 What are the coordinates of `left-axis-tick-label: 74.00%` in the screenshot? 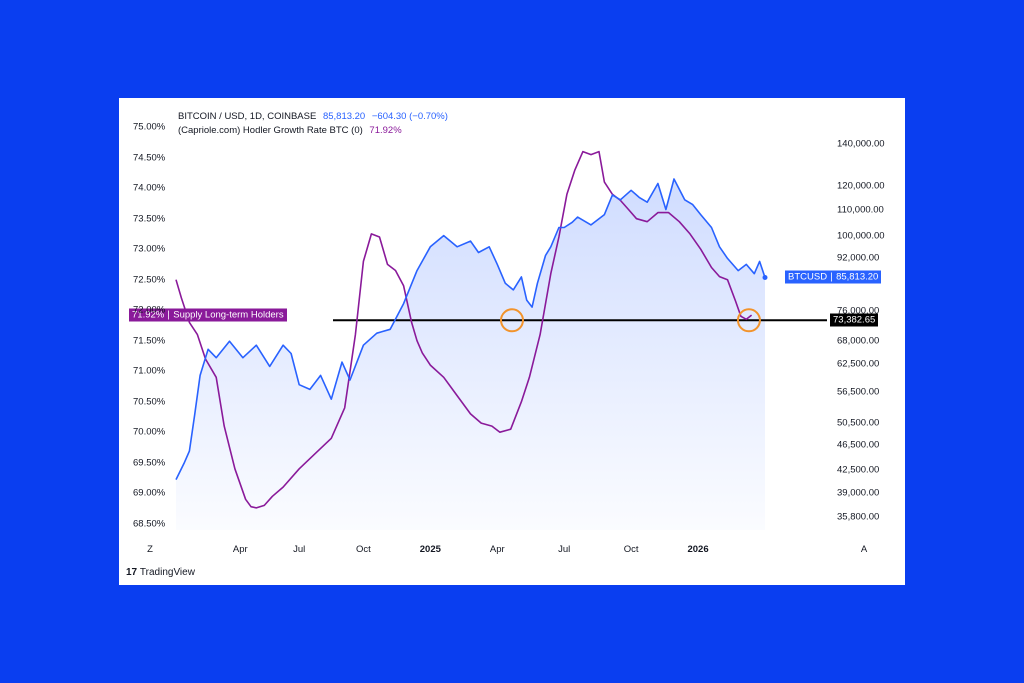 It's located at (149, 188).